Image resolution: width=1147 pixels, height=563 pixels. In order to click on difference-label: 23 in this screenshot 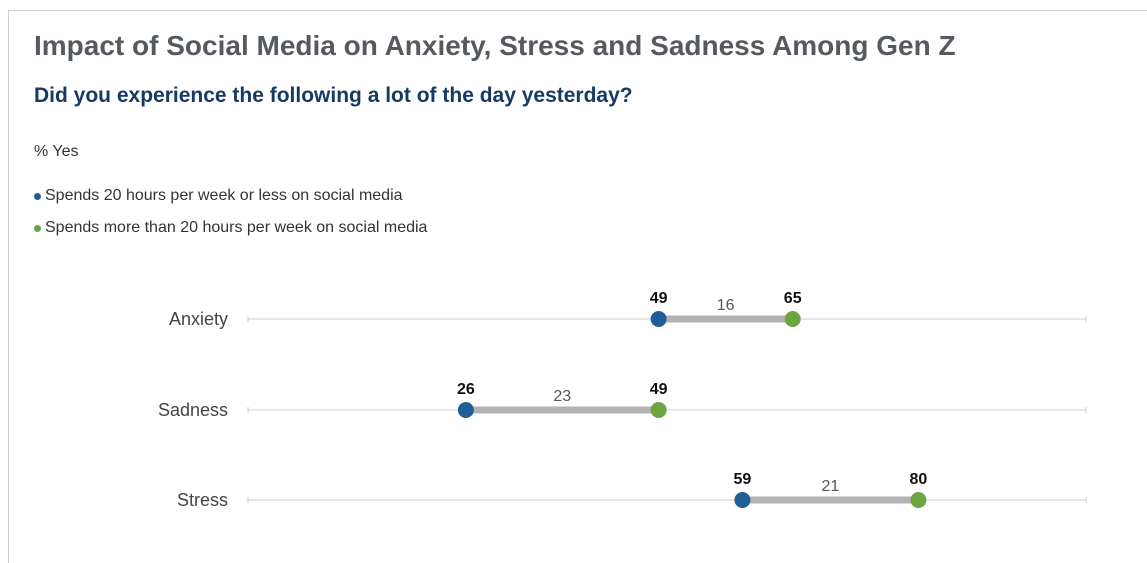, I will do `click(562, 396)`.